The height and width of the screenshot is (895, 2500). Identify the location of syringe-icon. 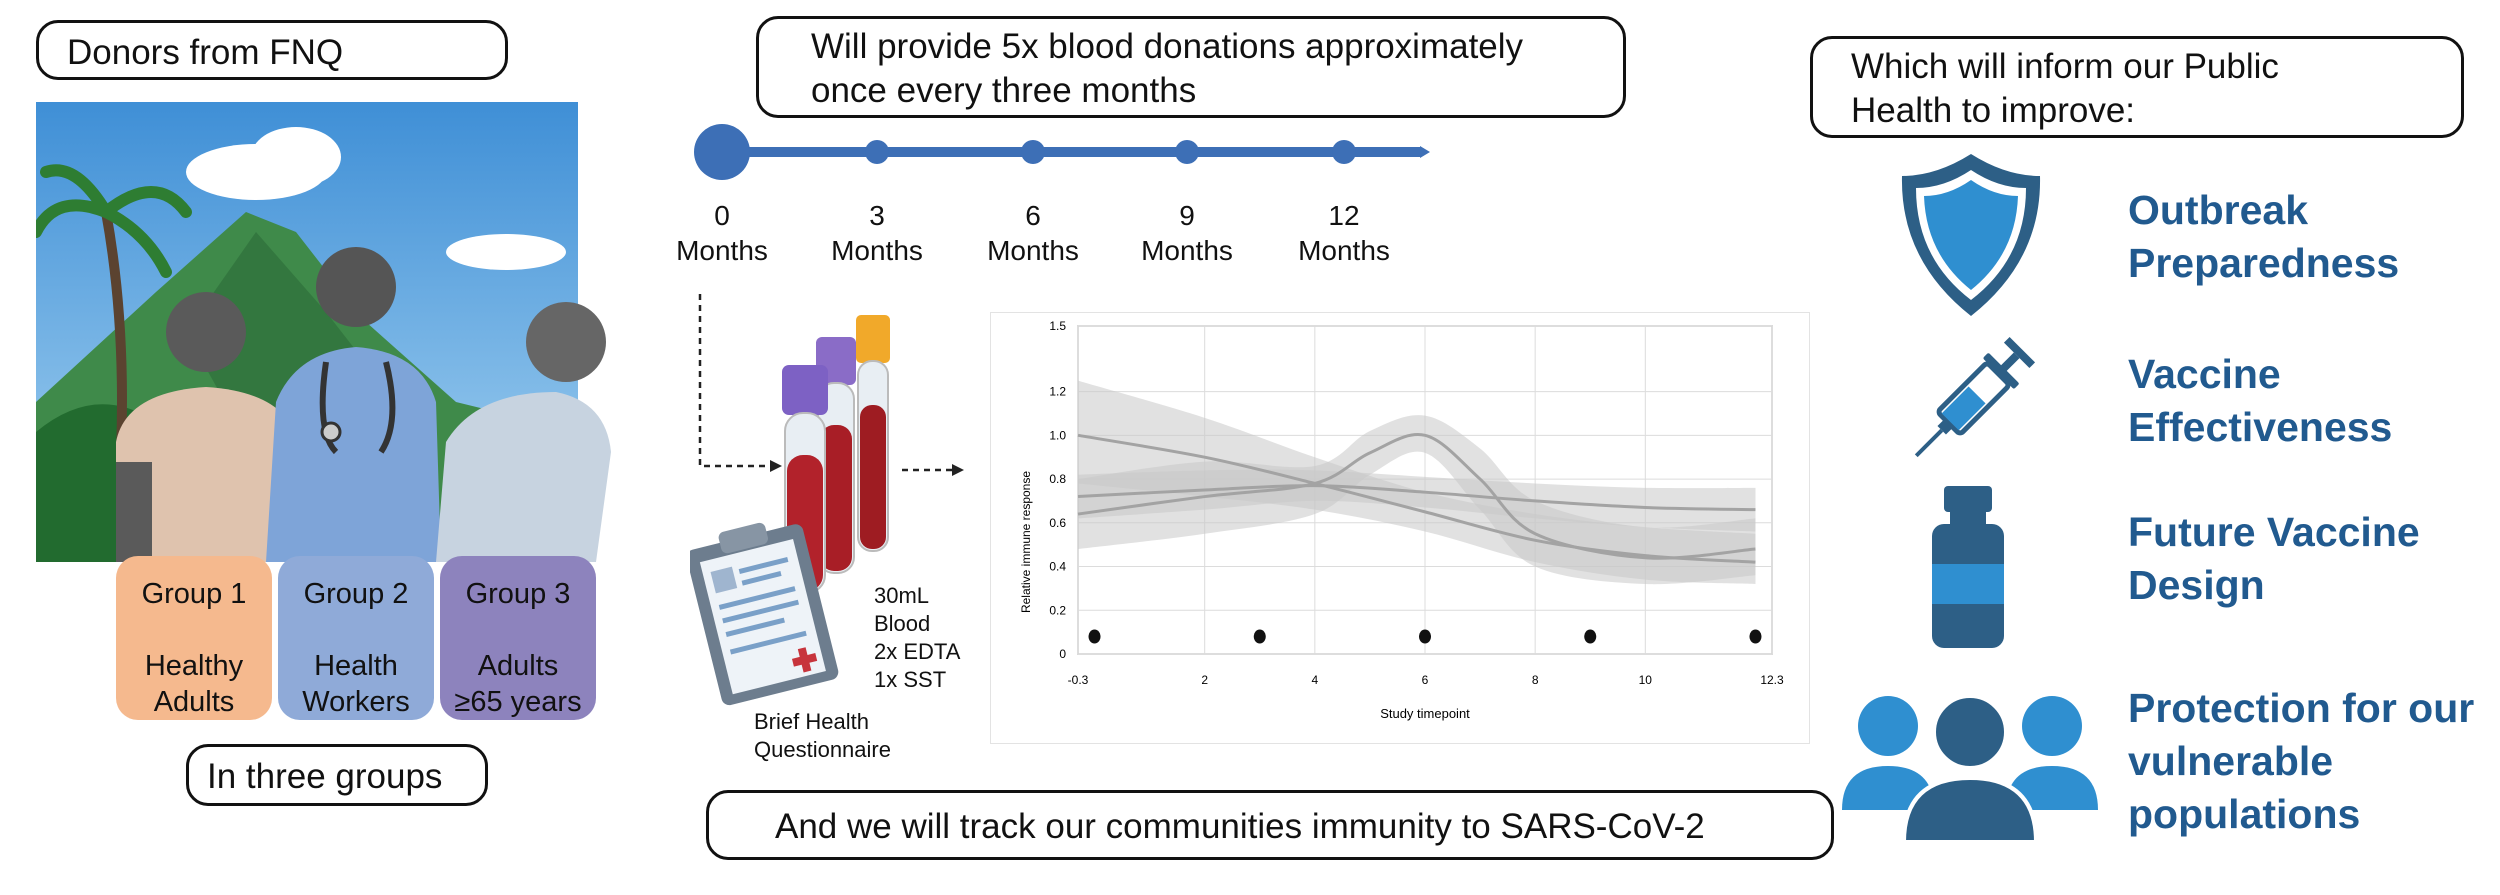
(1975, 397).